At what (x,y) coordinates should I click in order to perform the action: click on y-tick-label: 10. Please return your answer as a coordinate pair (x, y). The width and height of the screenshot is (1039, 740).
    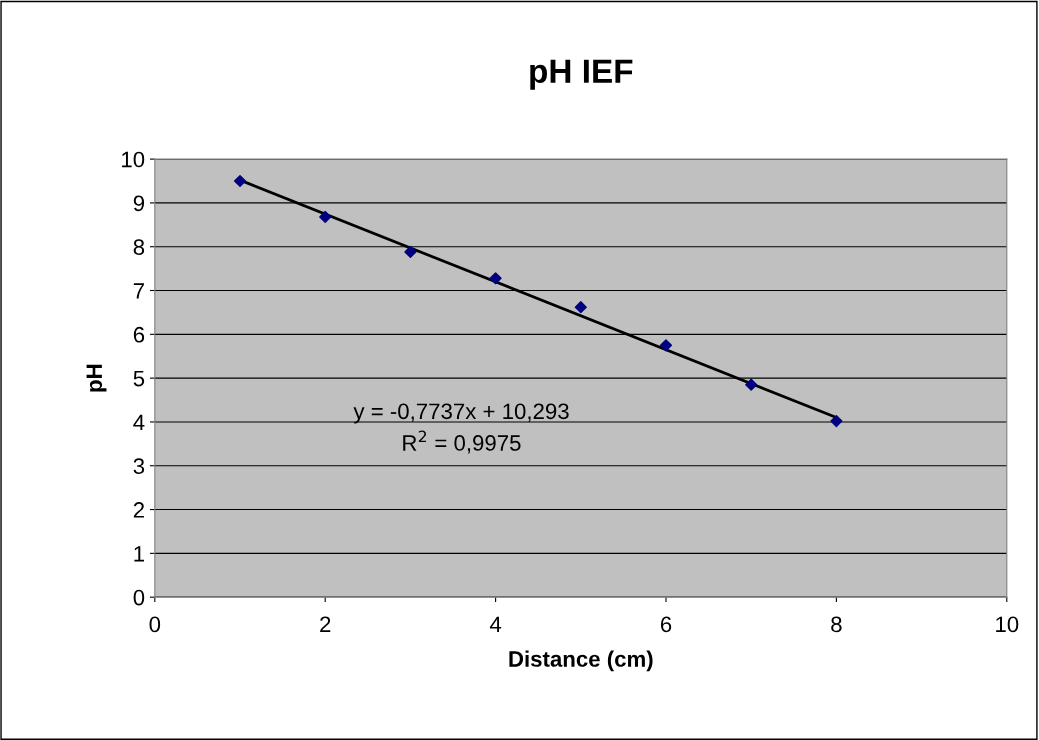
    Looking at the image, I should click on (133, 159).